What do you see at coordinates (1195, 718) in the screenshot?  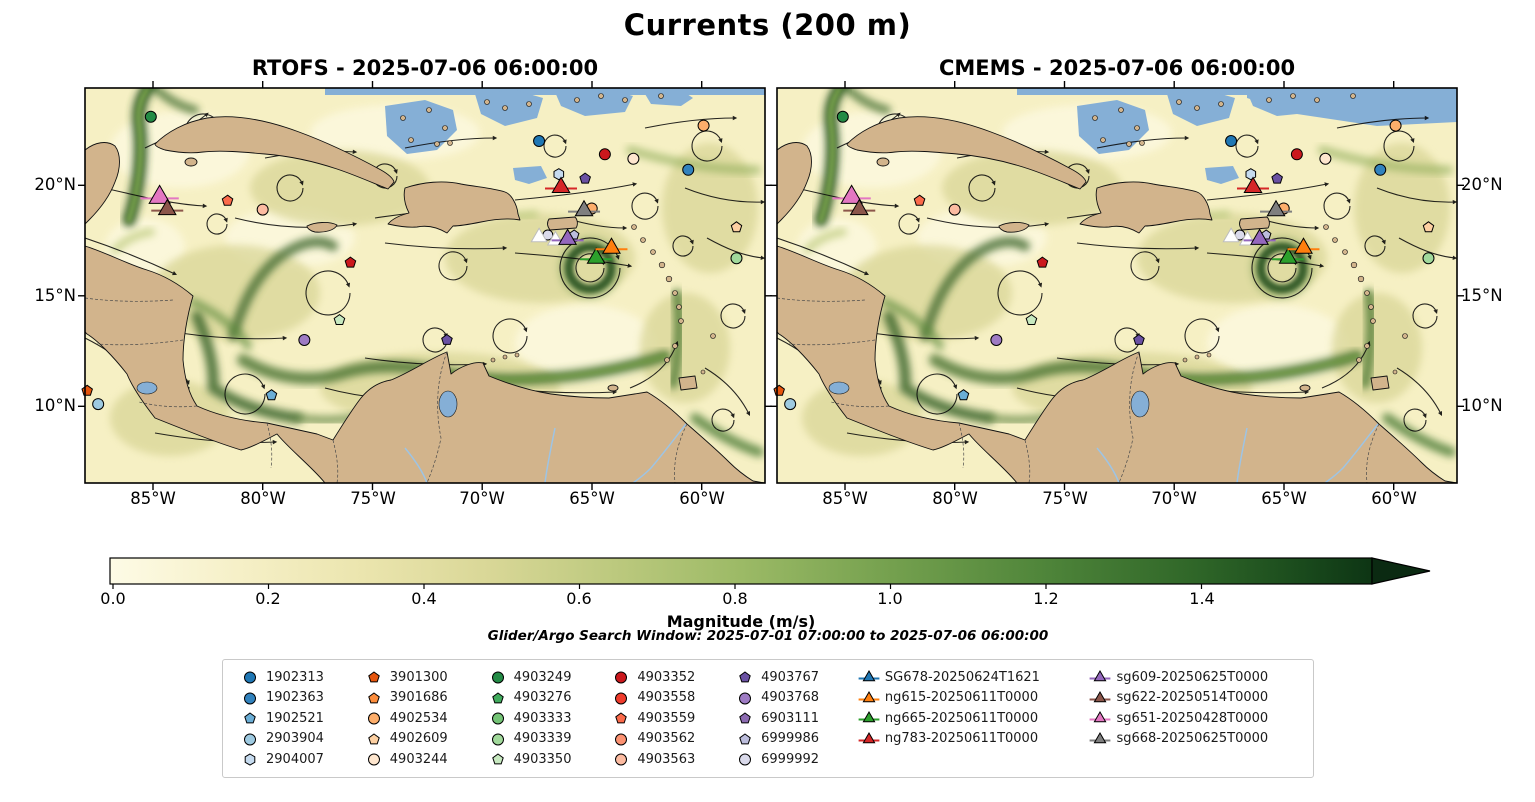 I see `legend-item: sg651-20250428T0000` at bounding box center [1195, 718].